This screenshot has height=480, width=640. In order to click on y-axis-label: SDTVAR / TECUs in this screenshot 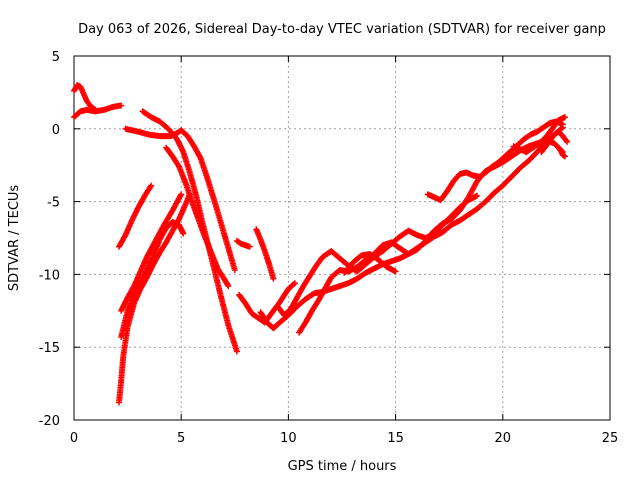, I will do `click(14, 238)`.